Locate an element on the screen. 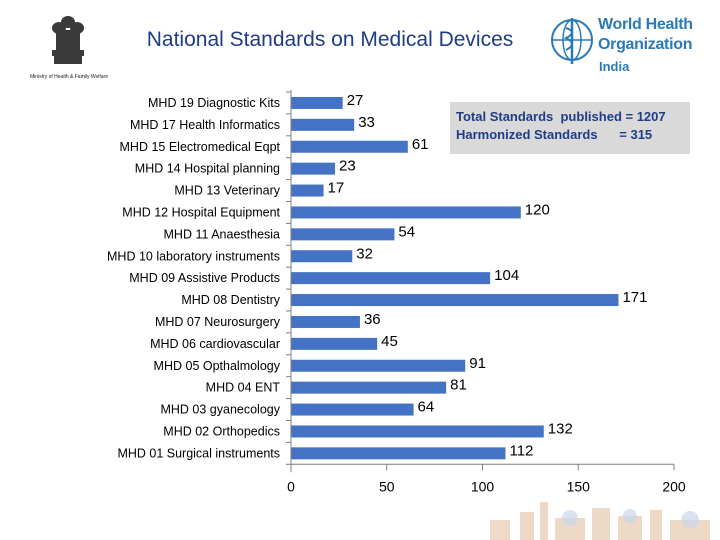 The height and width of the screenshot is (540, 720). category-label: MHD 19 Diagnostic Kits is located at coordinates (214, 103).